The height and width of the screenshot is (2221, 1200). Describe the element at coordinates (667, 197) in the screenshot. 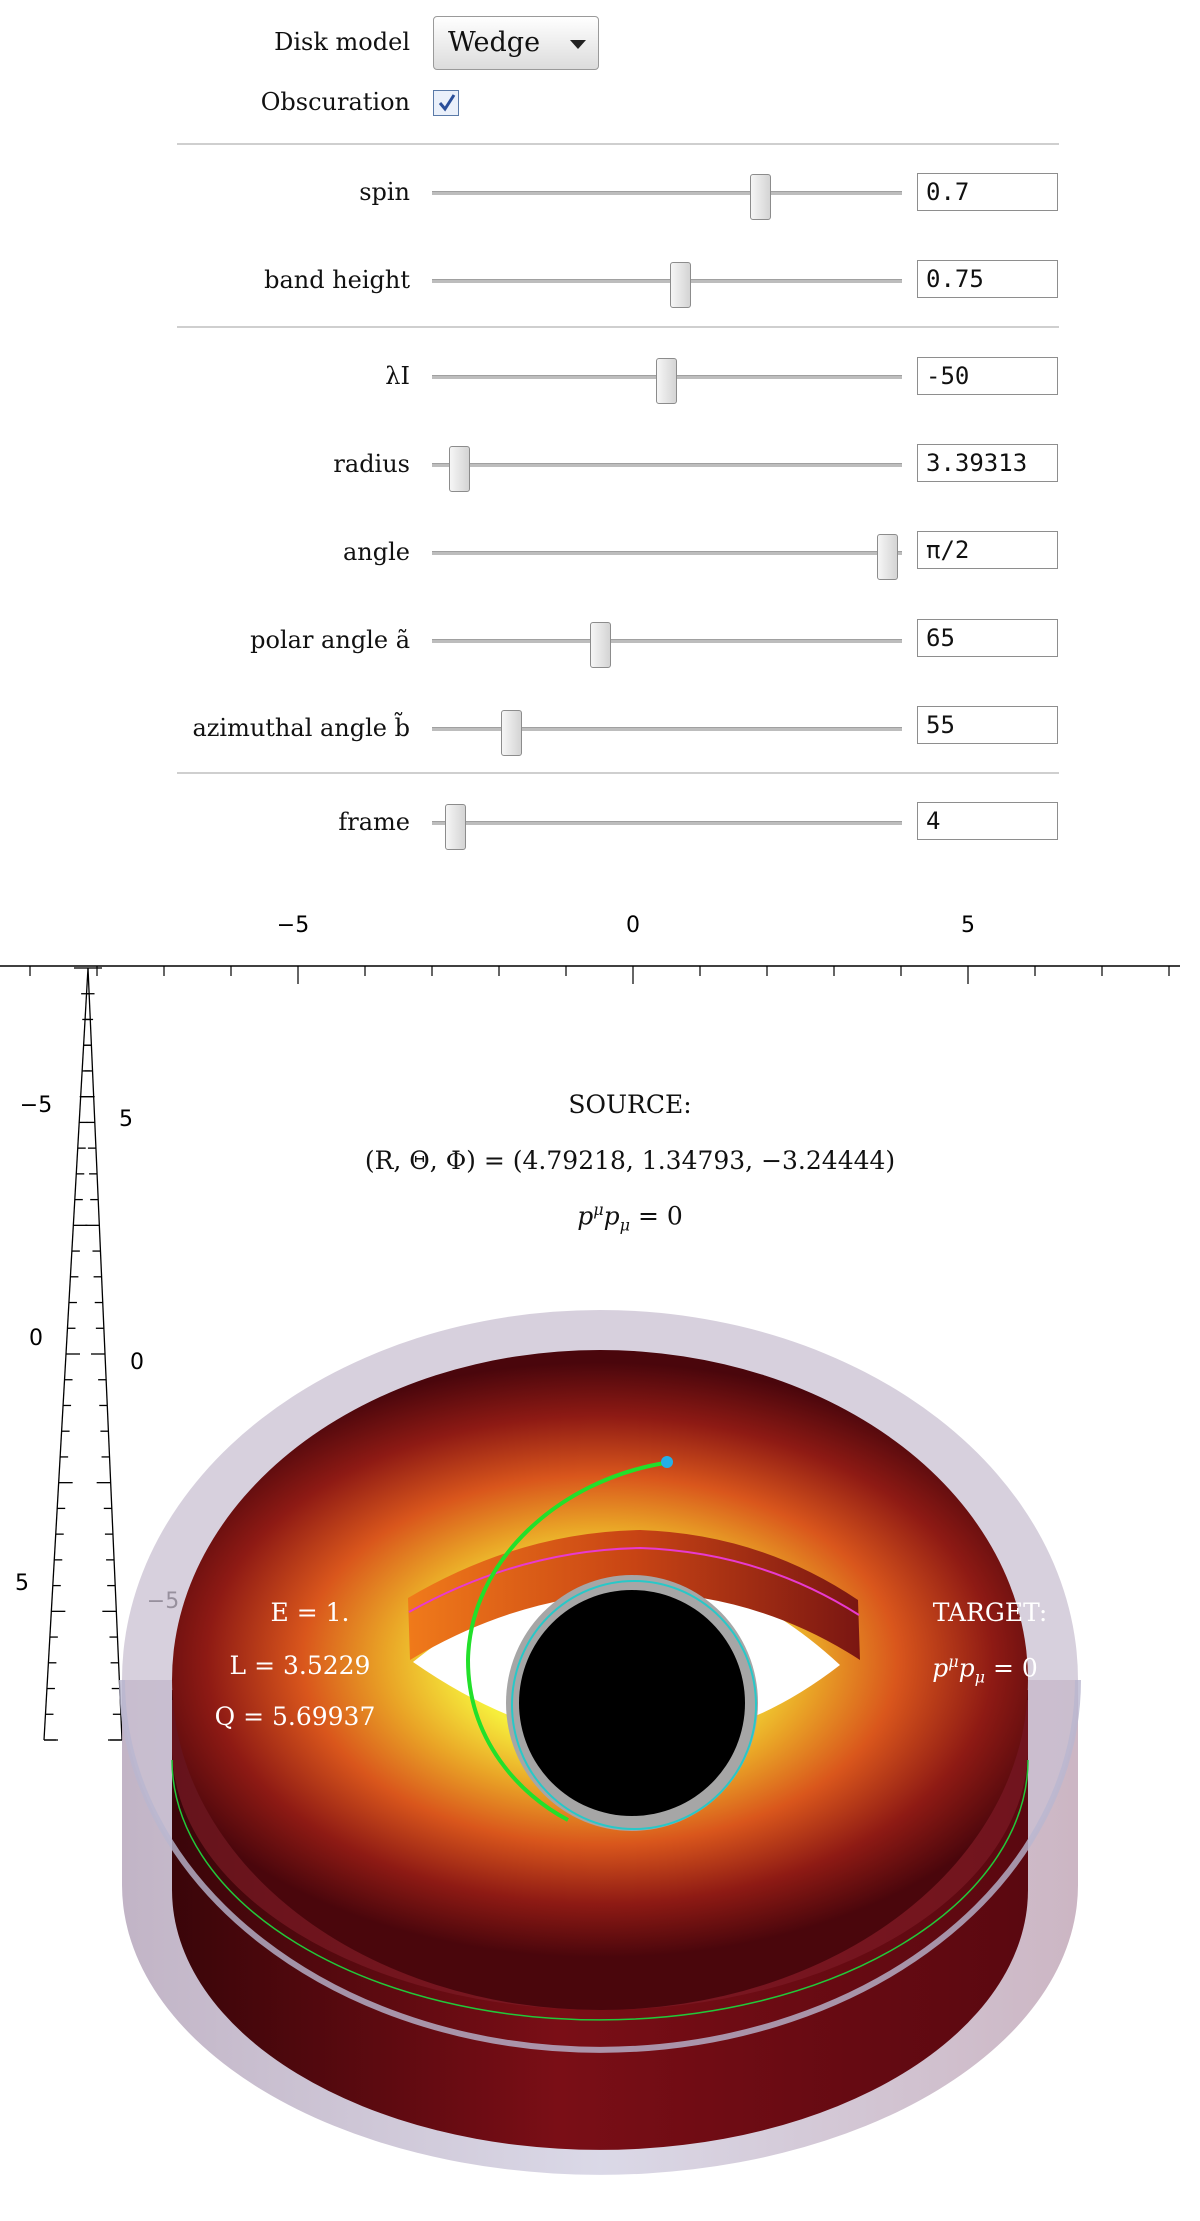

I see `spin-slider` at that location.